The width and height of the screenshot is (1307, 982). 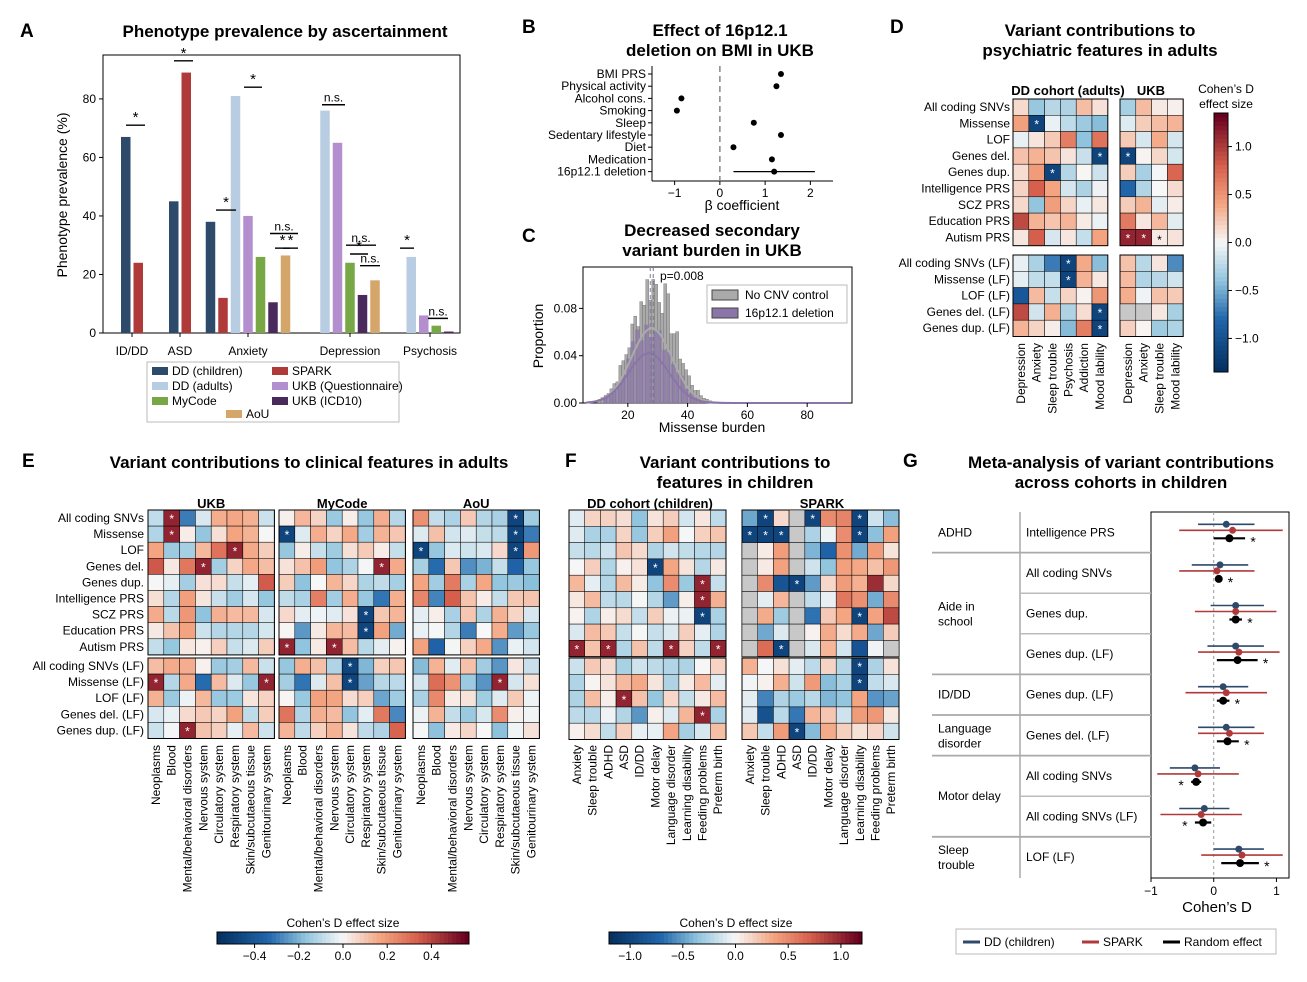 I want to click on panel-g-title: across cohorts in children, so click(x=1121, y=482).